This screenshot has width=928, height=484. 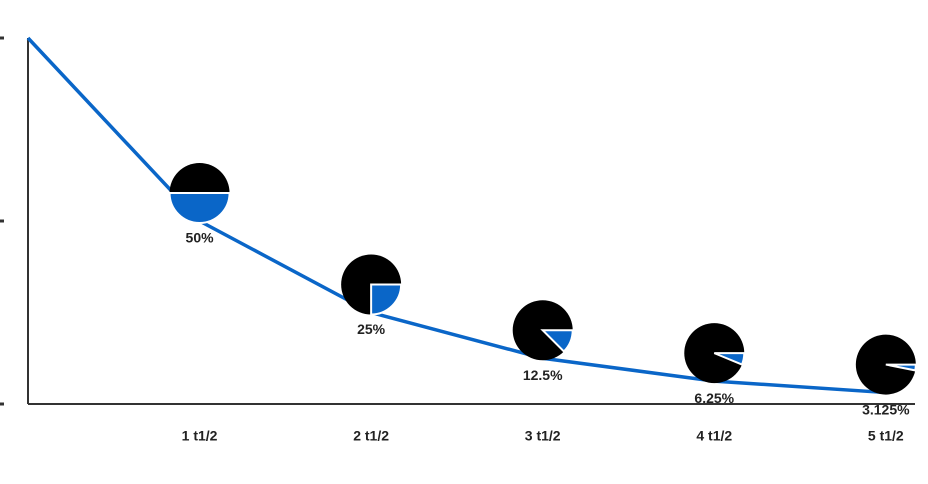 What do you see at coordinates (371, 329) in the screenshot?
I see `value-label: 25%` at bounding box center [371, 329].